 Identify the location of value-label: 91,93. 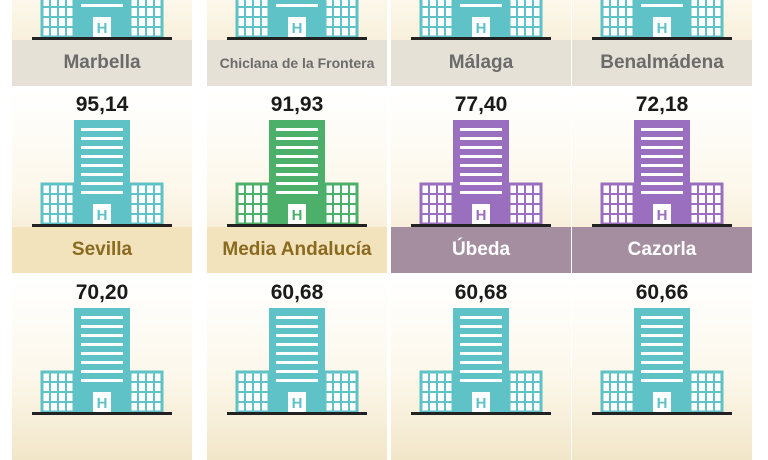
(297, 104).